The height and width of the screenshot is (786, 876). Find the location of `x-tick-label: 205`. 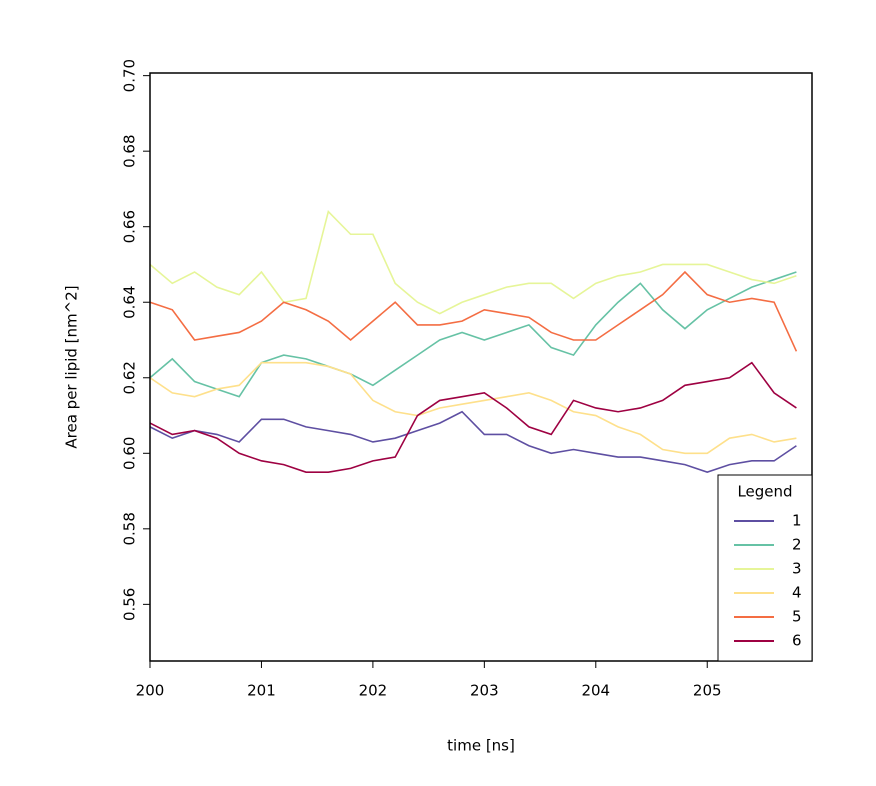

x-tick-label: 205 is located at coordinates (707, 691).